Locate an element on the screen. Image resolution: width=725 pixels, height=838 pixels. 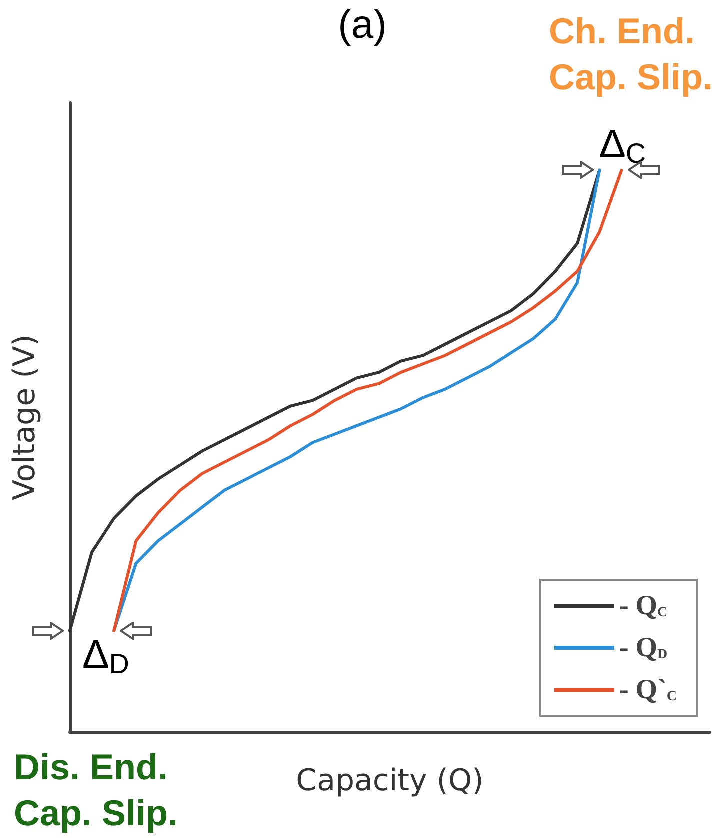
legend-label: - QC is located at coordinates (643, 606).